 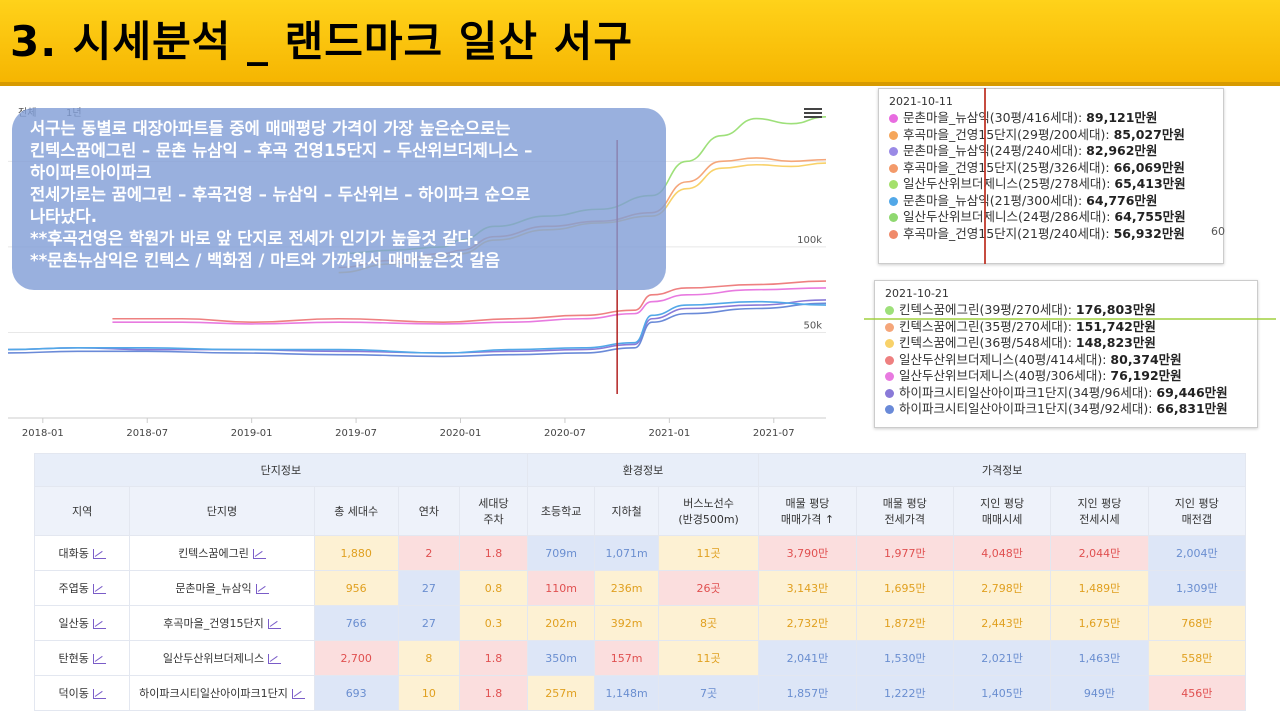 What do you see at coordinates (1002, 693) in the screenshot?
I see `cell-text: 1,405만` at bounding box center [1002, 693].